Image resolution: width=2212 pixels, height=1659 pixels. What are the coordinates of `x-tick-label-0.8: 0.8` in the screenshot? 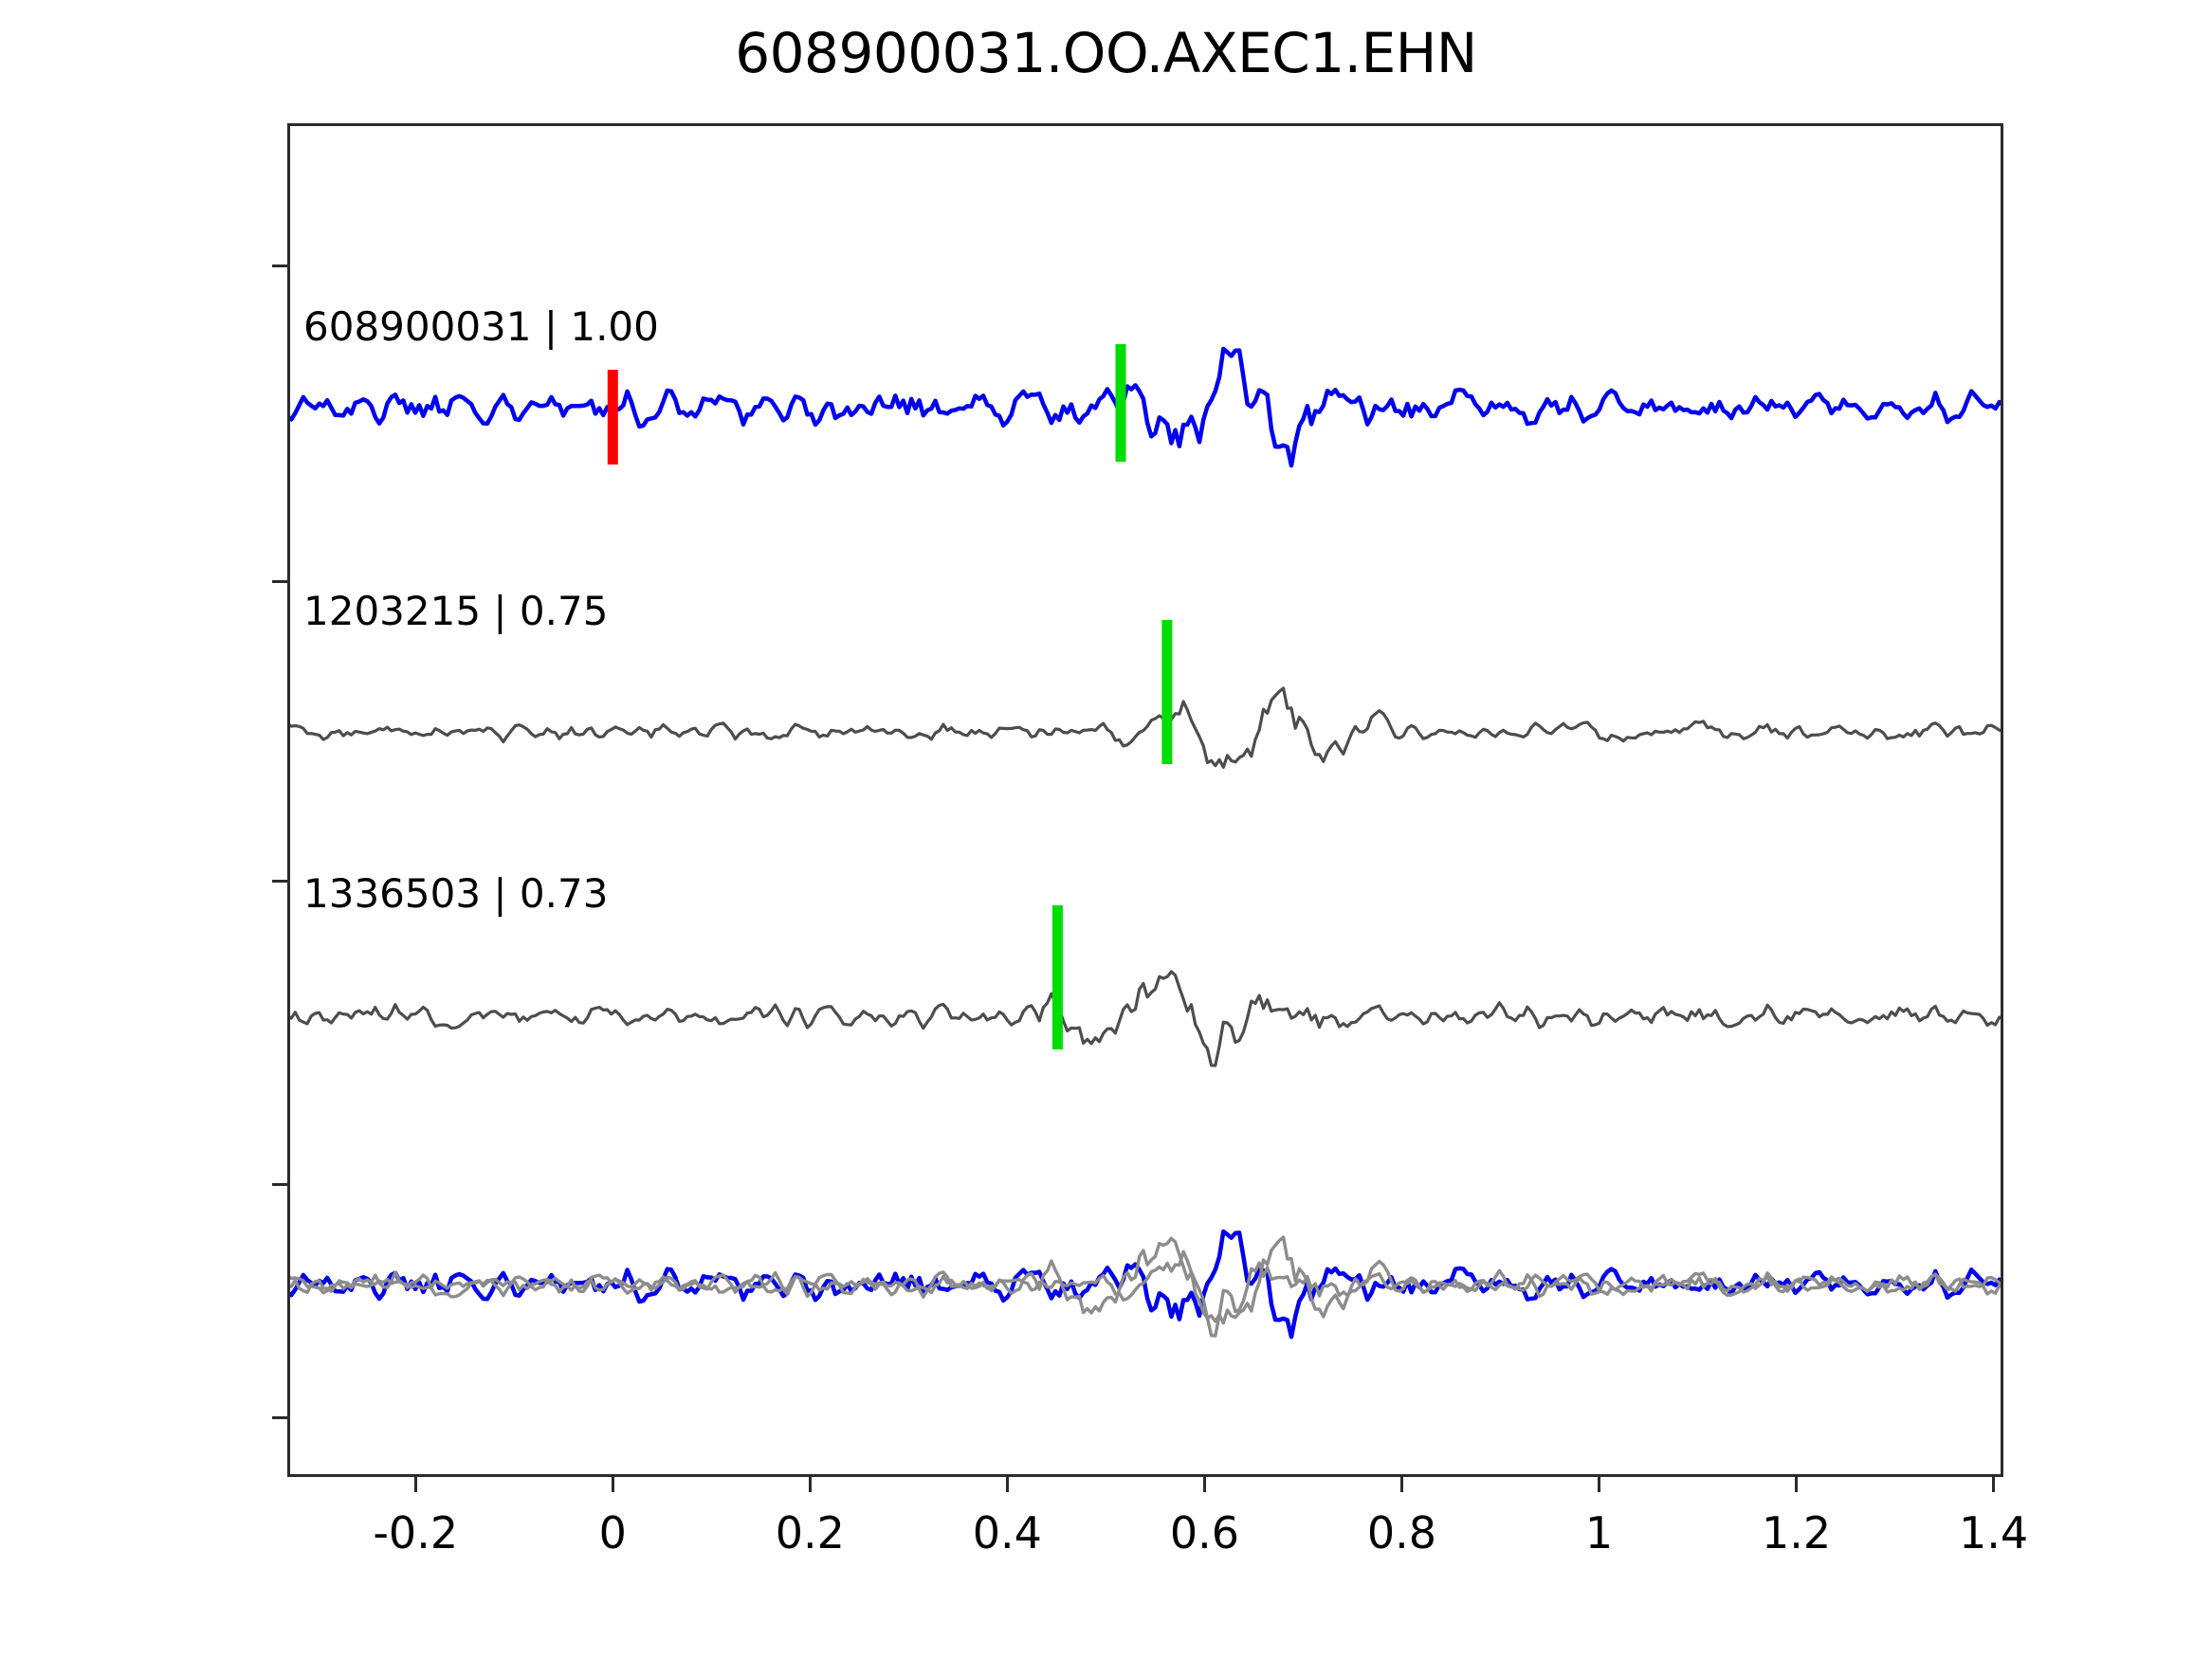 It's located at (1401, 1533).